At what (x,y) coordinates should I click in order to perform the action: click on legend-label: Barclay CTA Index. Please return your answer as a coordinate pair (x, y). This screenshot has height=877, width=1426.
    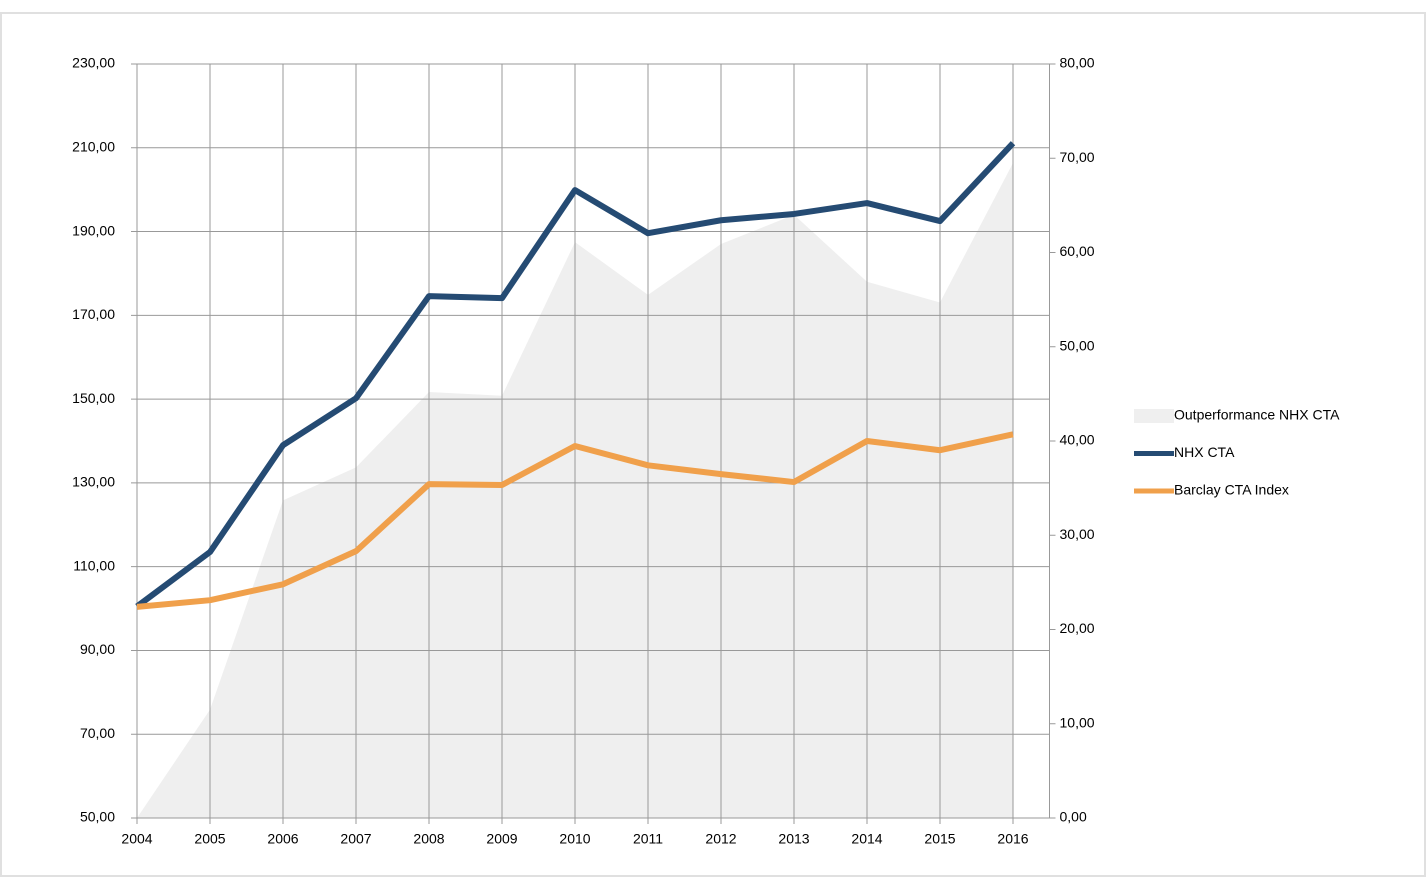
    Looking at the image, I should click on (1231, 490).